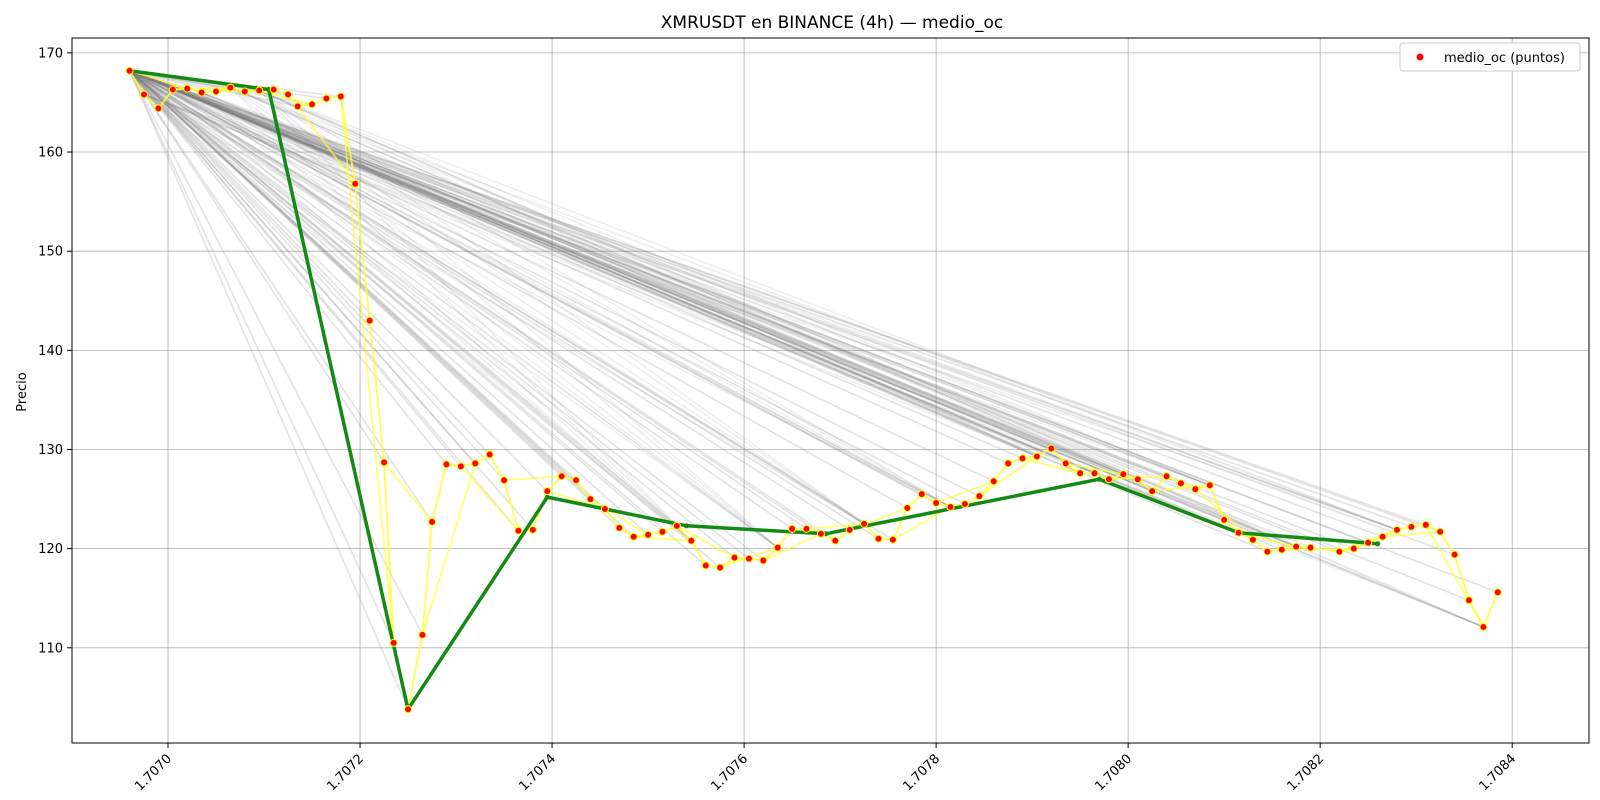 The width and height of the screenshot is (1600, 800). I want to click on y-axis-ticks: 110 120 130 140 150 160 170, so click(55, 351).